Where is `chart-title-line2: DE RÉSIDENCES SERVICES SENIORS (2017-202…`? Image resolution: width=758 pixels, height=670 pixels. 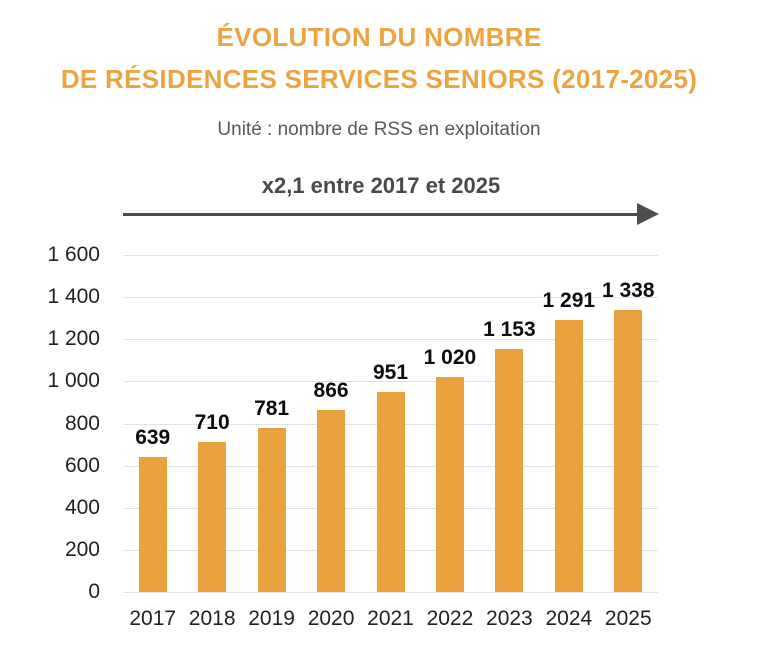 chart-title-line2: DE RÉSIDENCES SERVICES SENIORS (2017-202… is located at coordinates (379, 79).